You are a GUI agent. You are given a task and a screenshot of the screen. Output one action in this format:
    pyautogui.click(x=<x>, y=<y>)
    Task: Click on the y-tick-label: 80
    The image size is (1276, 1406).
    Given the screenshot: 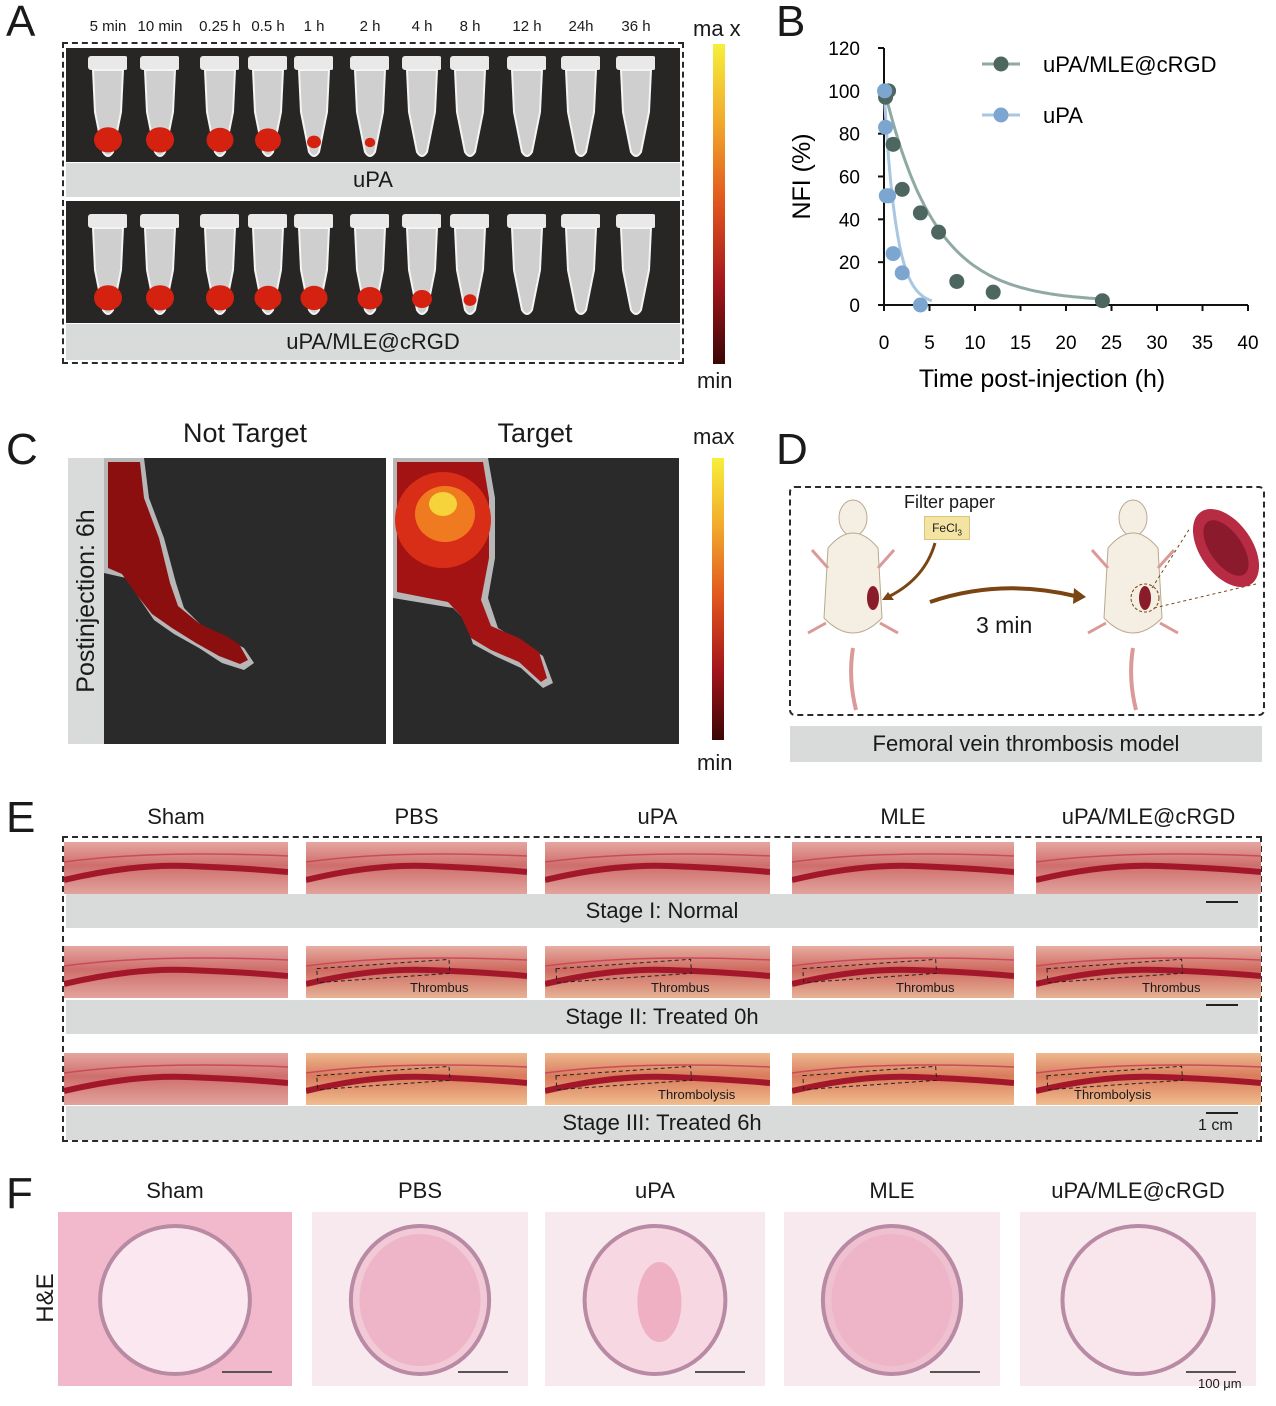 What is the action you would take?
    pyautogui.click(x=849, y=135)
    